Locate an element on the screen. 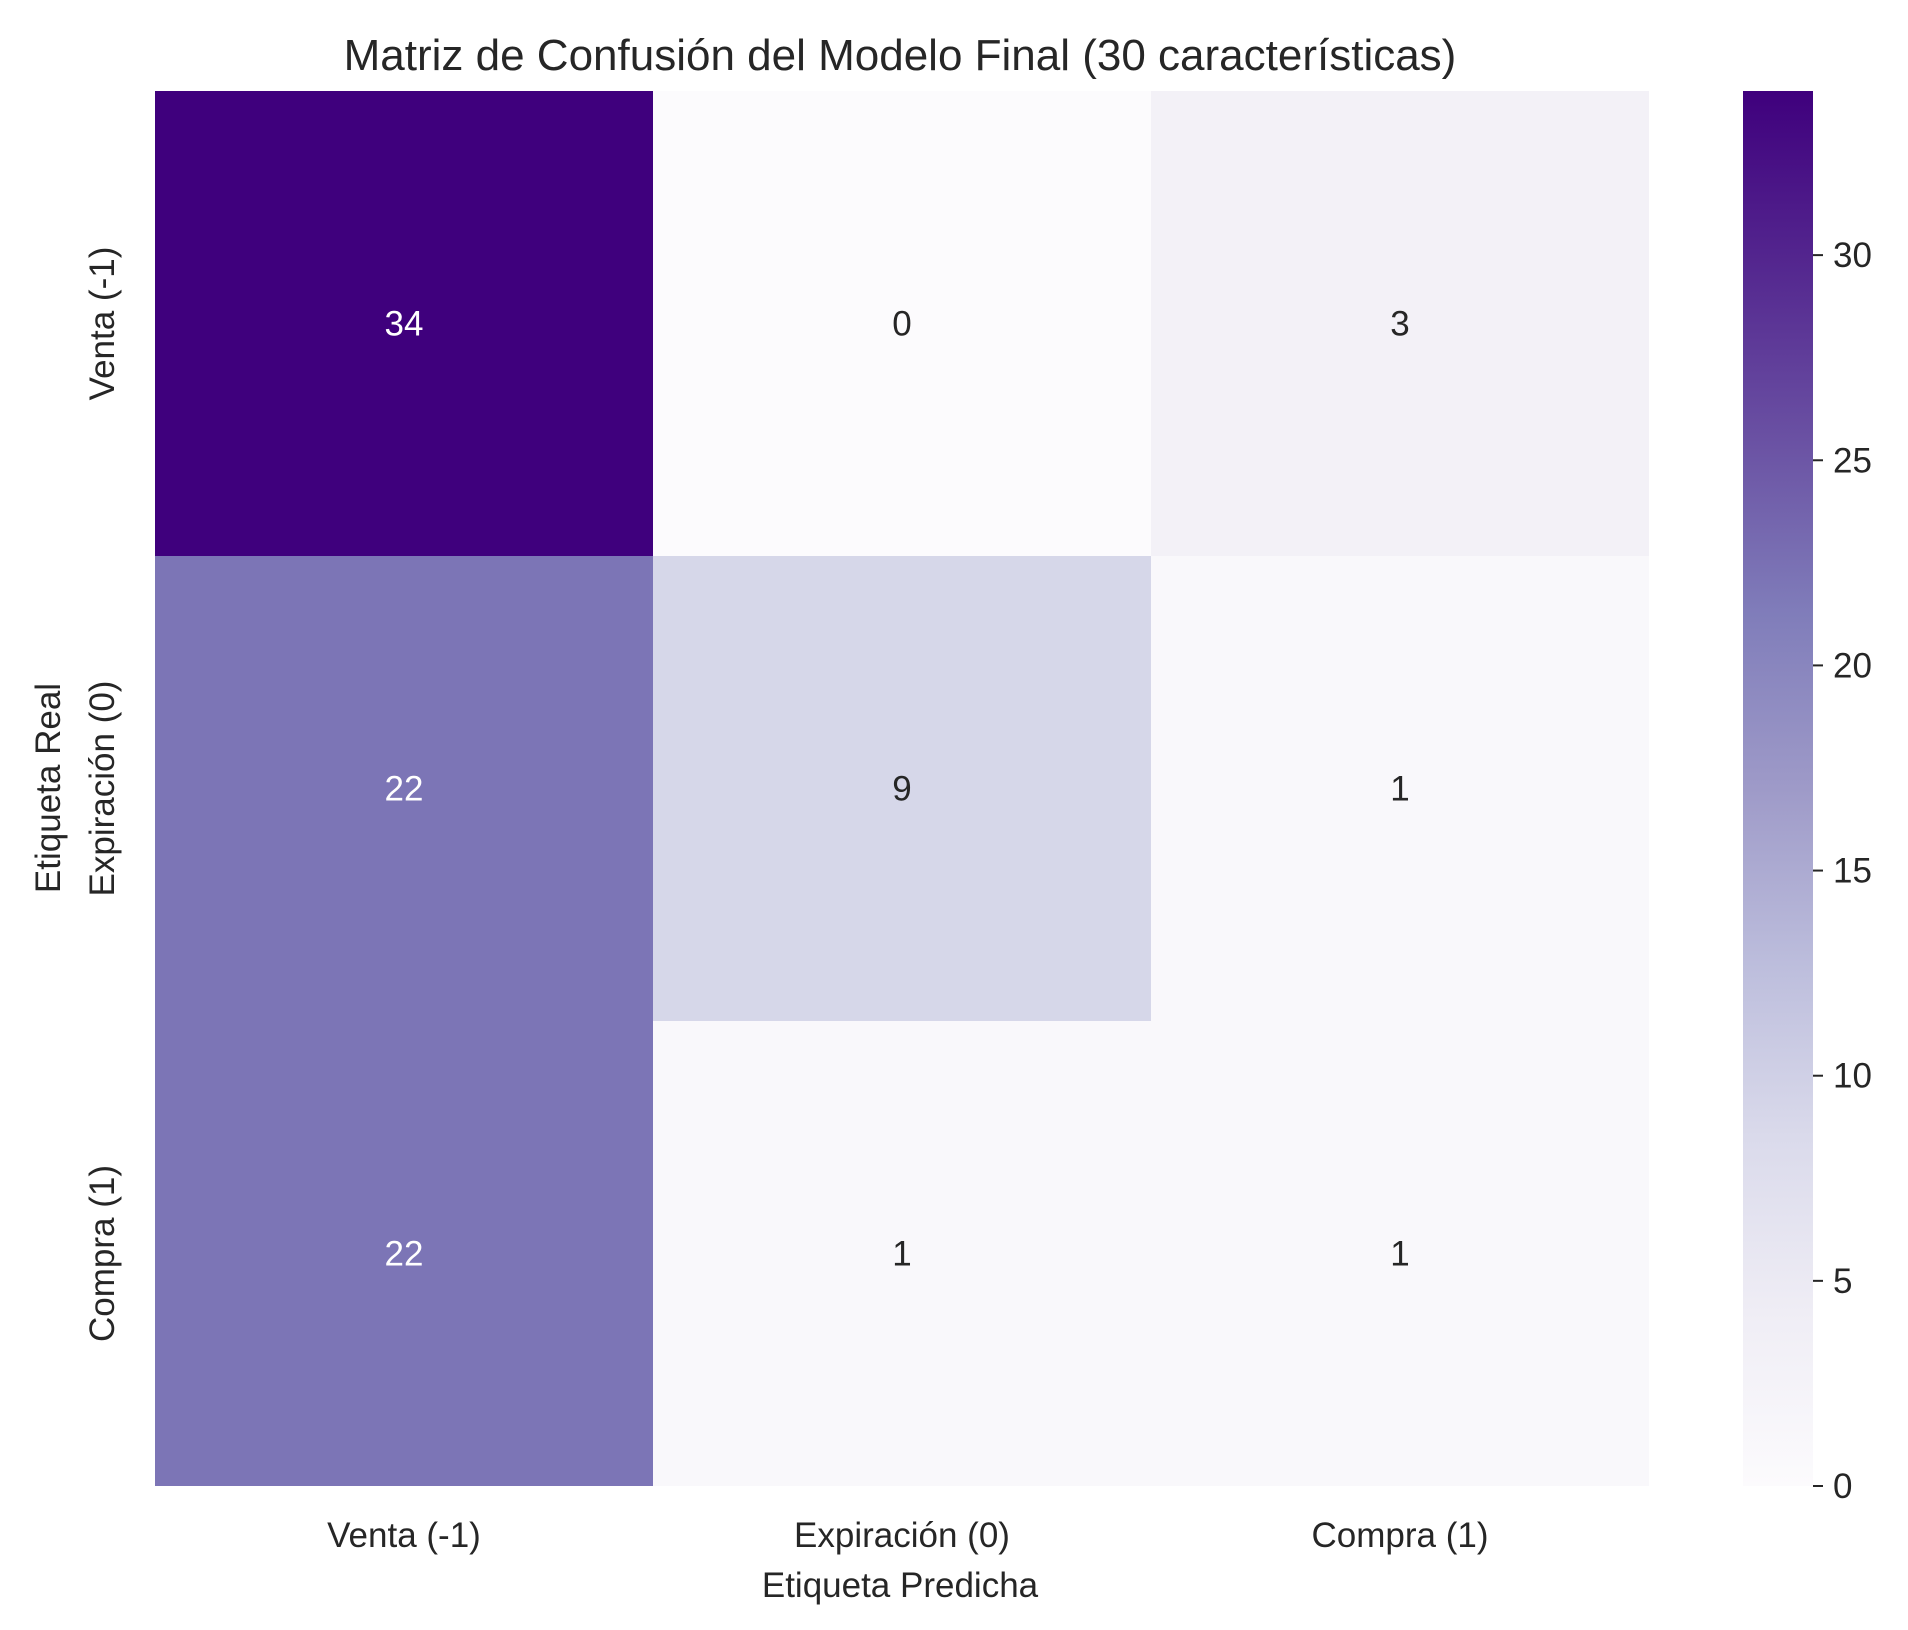 The height and width of the screenshot is (1630, 1908). colorbar-tick-label: 5 is located at coordinates (1842, 1281).